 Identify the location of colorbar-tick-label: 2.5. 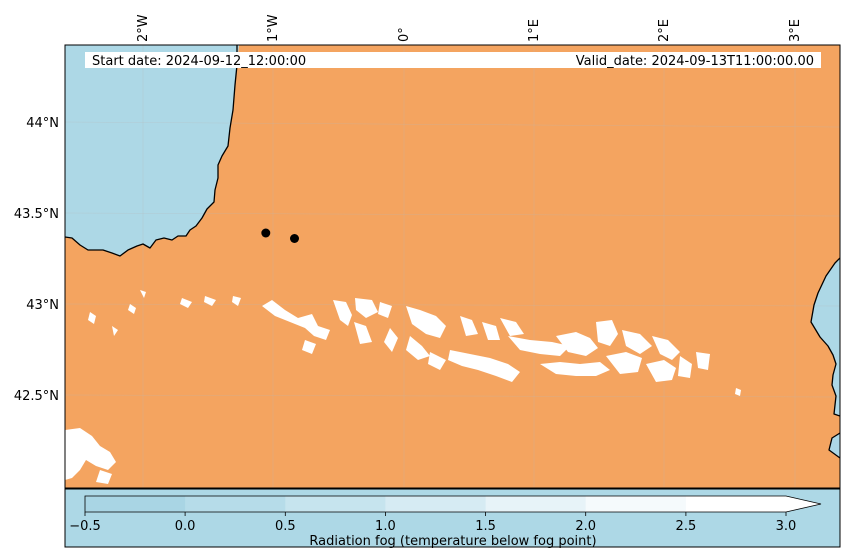
(686, 526).